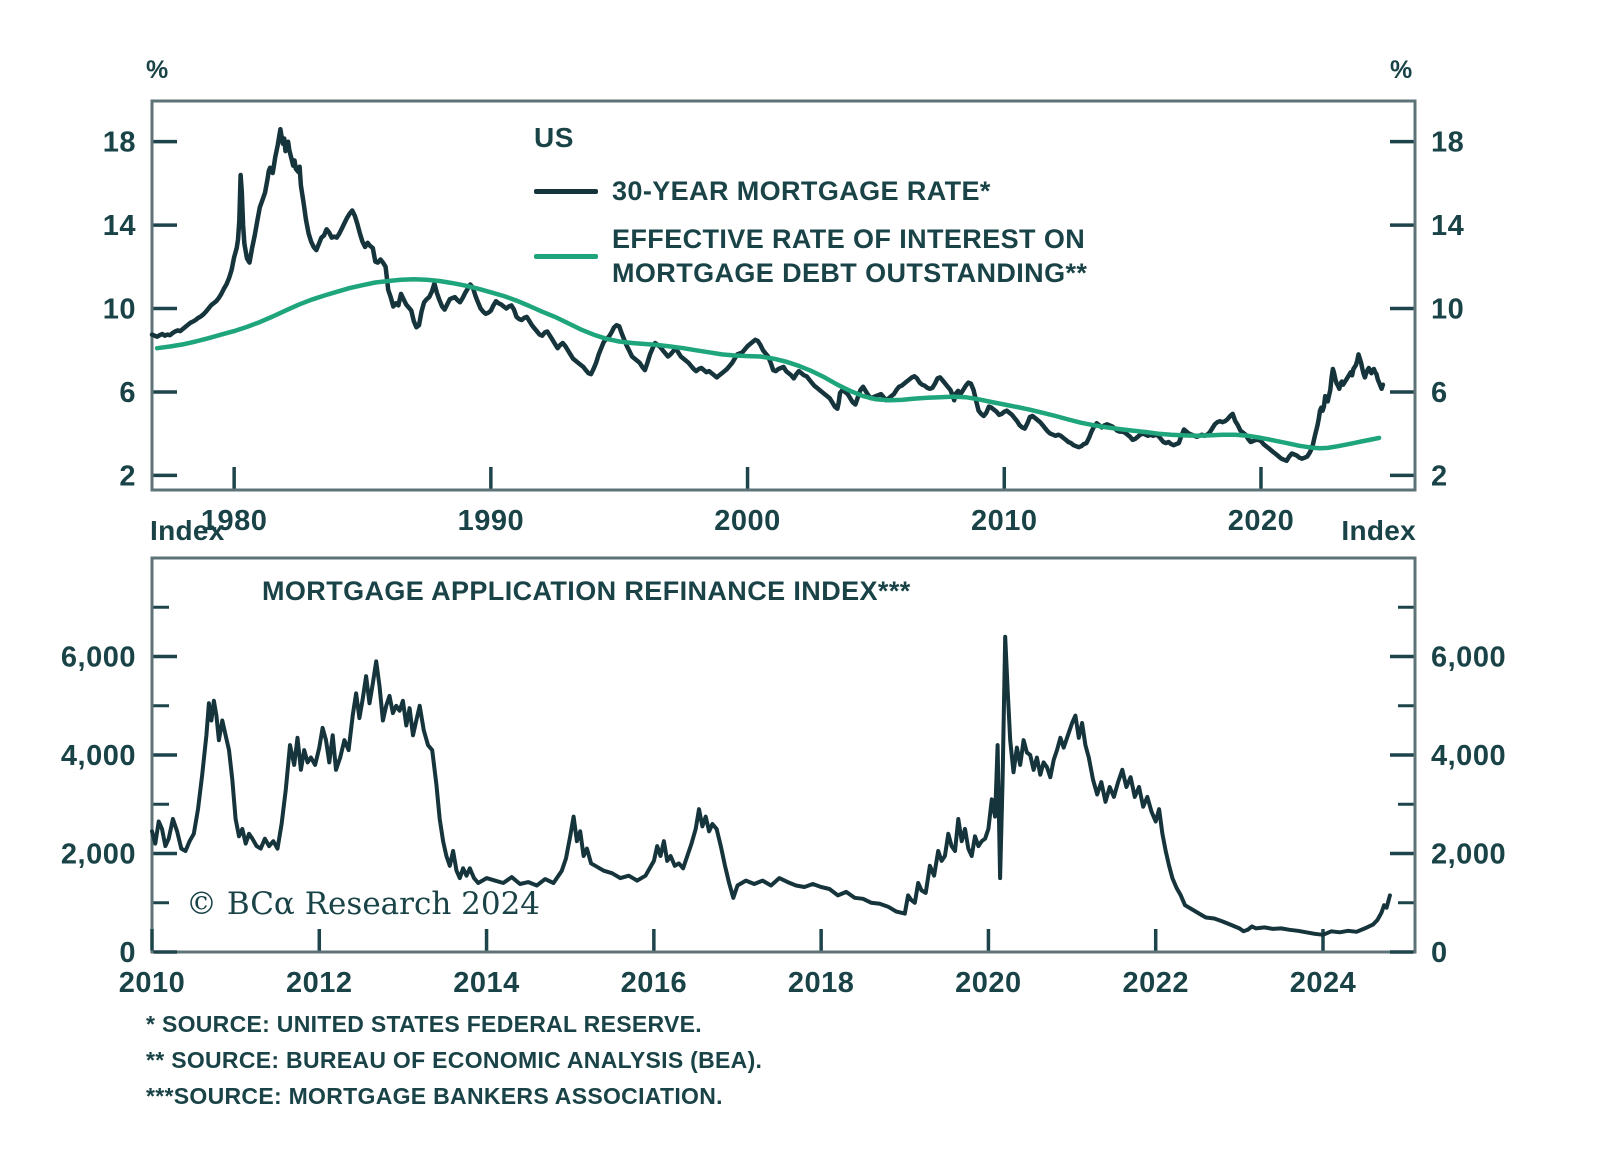  Describe the element at coordinates (98, 756) in the screenshot. I see `y-tick-label-left: 4,000` at that location.